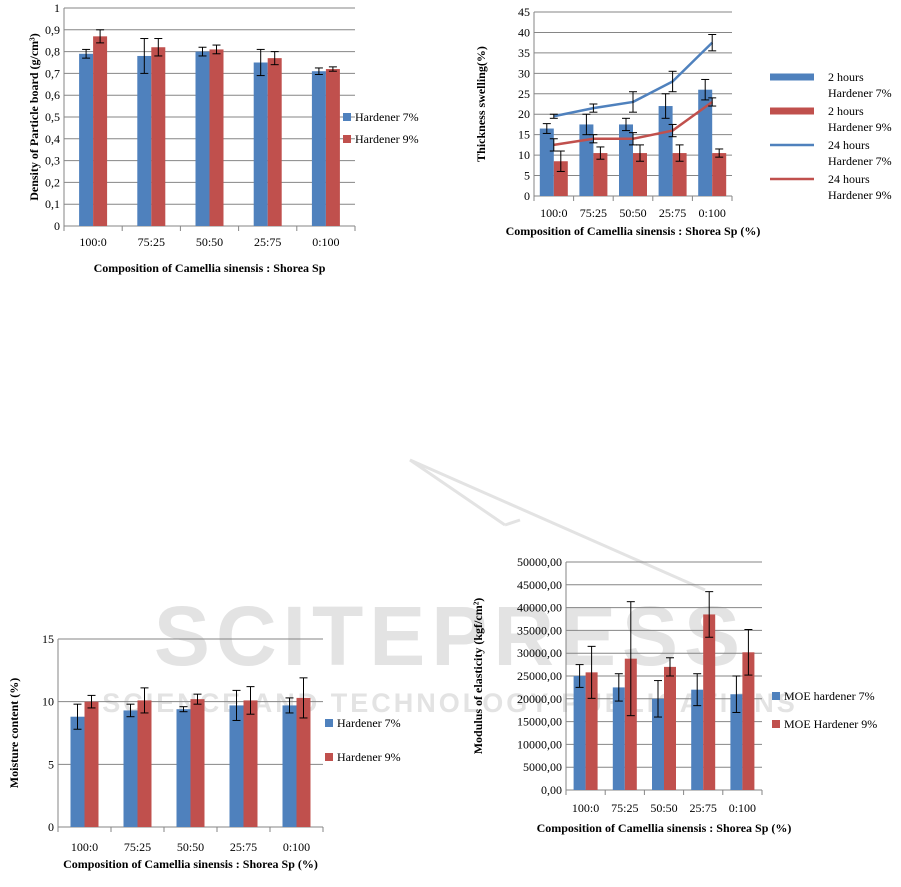 The height and width of the screenshot is (887, 901). What do you see at coordinates (52, 204) in the screenshot?
I see `y-tick-label: 0,1` at bounding box center [52, 204].